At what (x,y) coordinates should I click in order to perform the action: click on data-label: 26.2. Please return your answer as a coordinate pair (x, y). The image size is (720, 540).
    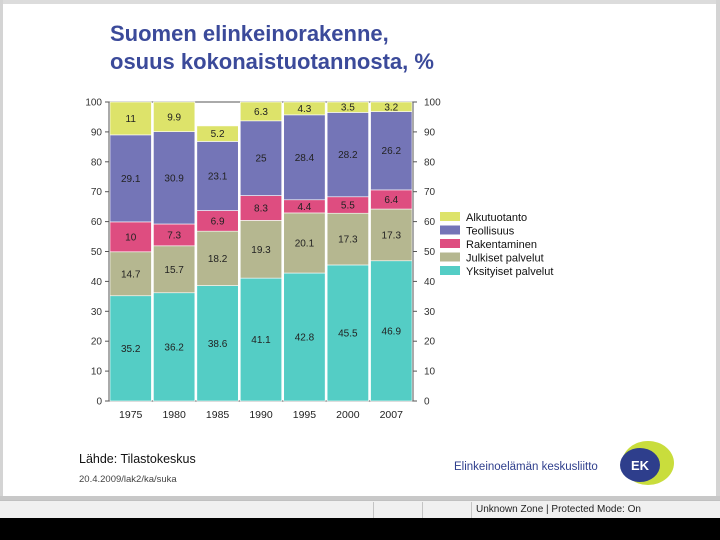
    Looking at the image, I should click on (392, 151).